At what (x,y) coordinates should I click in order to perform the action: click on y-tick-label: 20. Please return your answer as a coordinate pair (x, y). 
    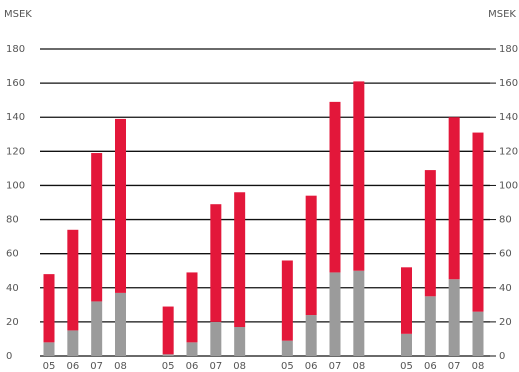
    Looking at the image, I should click on (12, 322).